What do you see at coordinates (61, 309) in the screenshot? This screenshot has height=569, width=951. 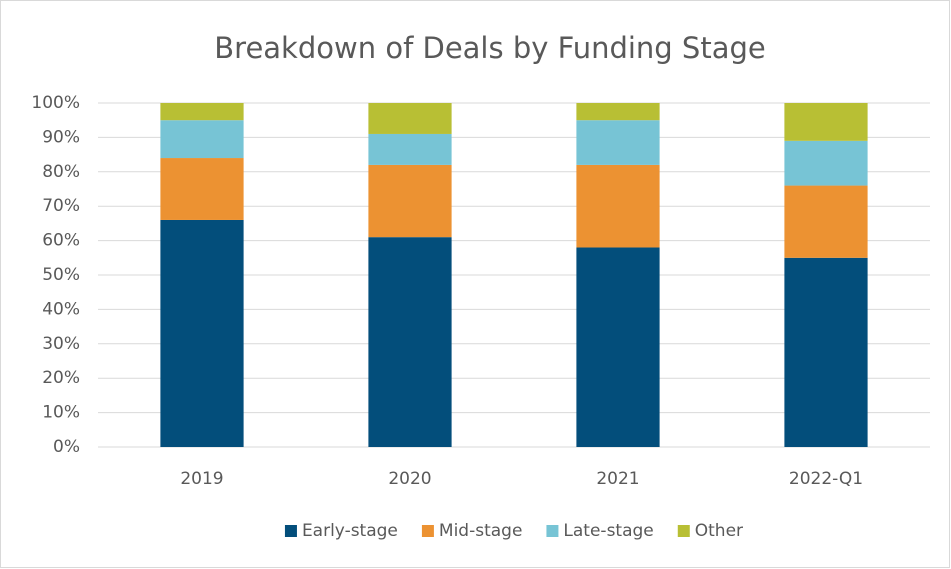 I see `y-tick-label: 40%` at bounding box center [61, 309].